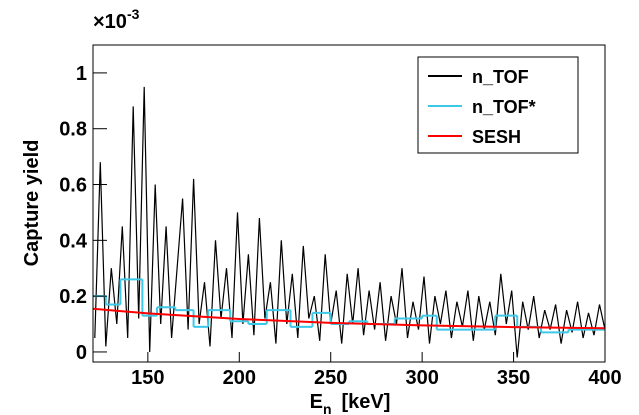 The width and height of the screenshot is (639, 415). Describe the element at coordinates (81, 353) in the screenshot. I see `y-tick-label: 0` at that location.